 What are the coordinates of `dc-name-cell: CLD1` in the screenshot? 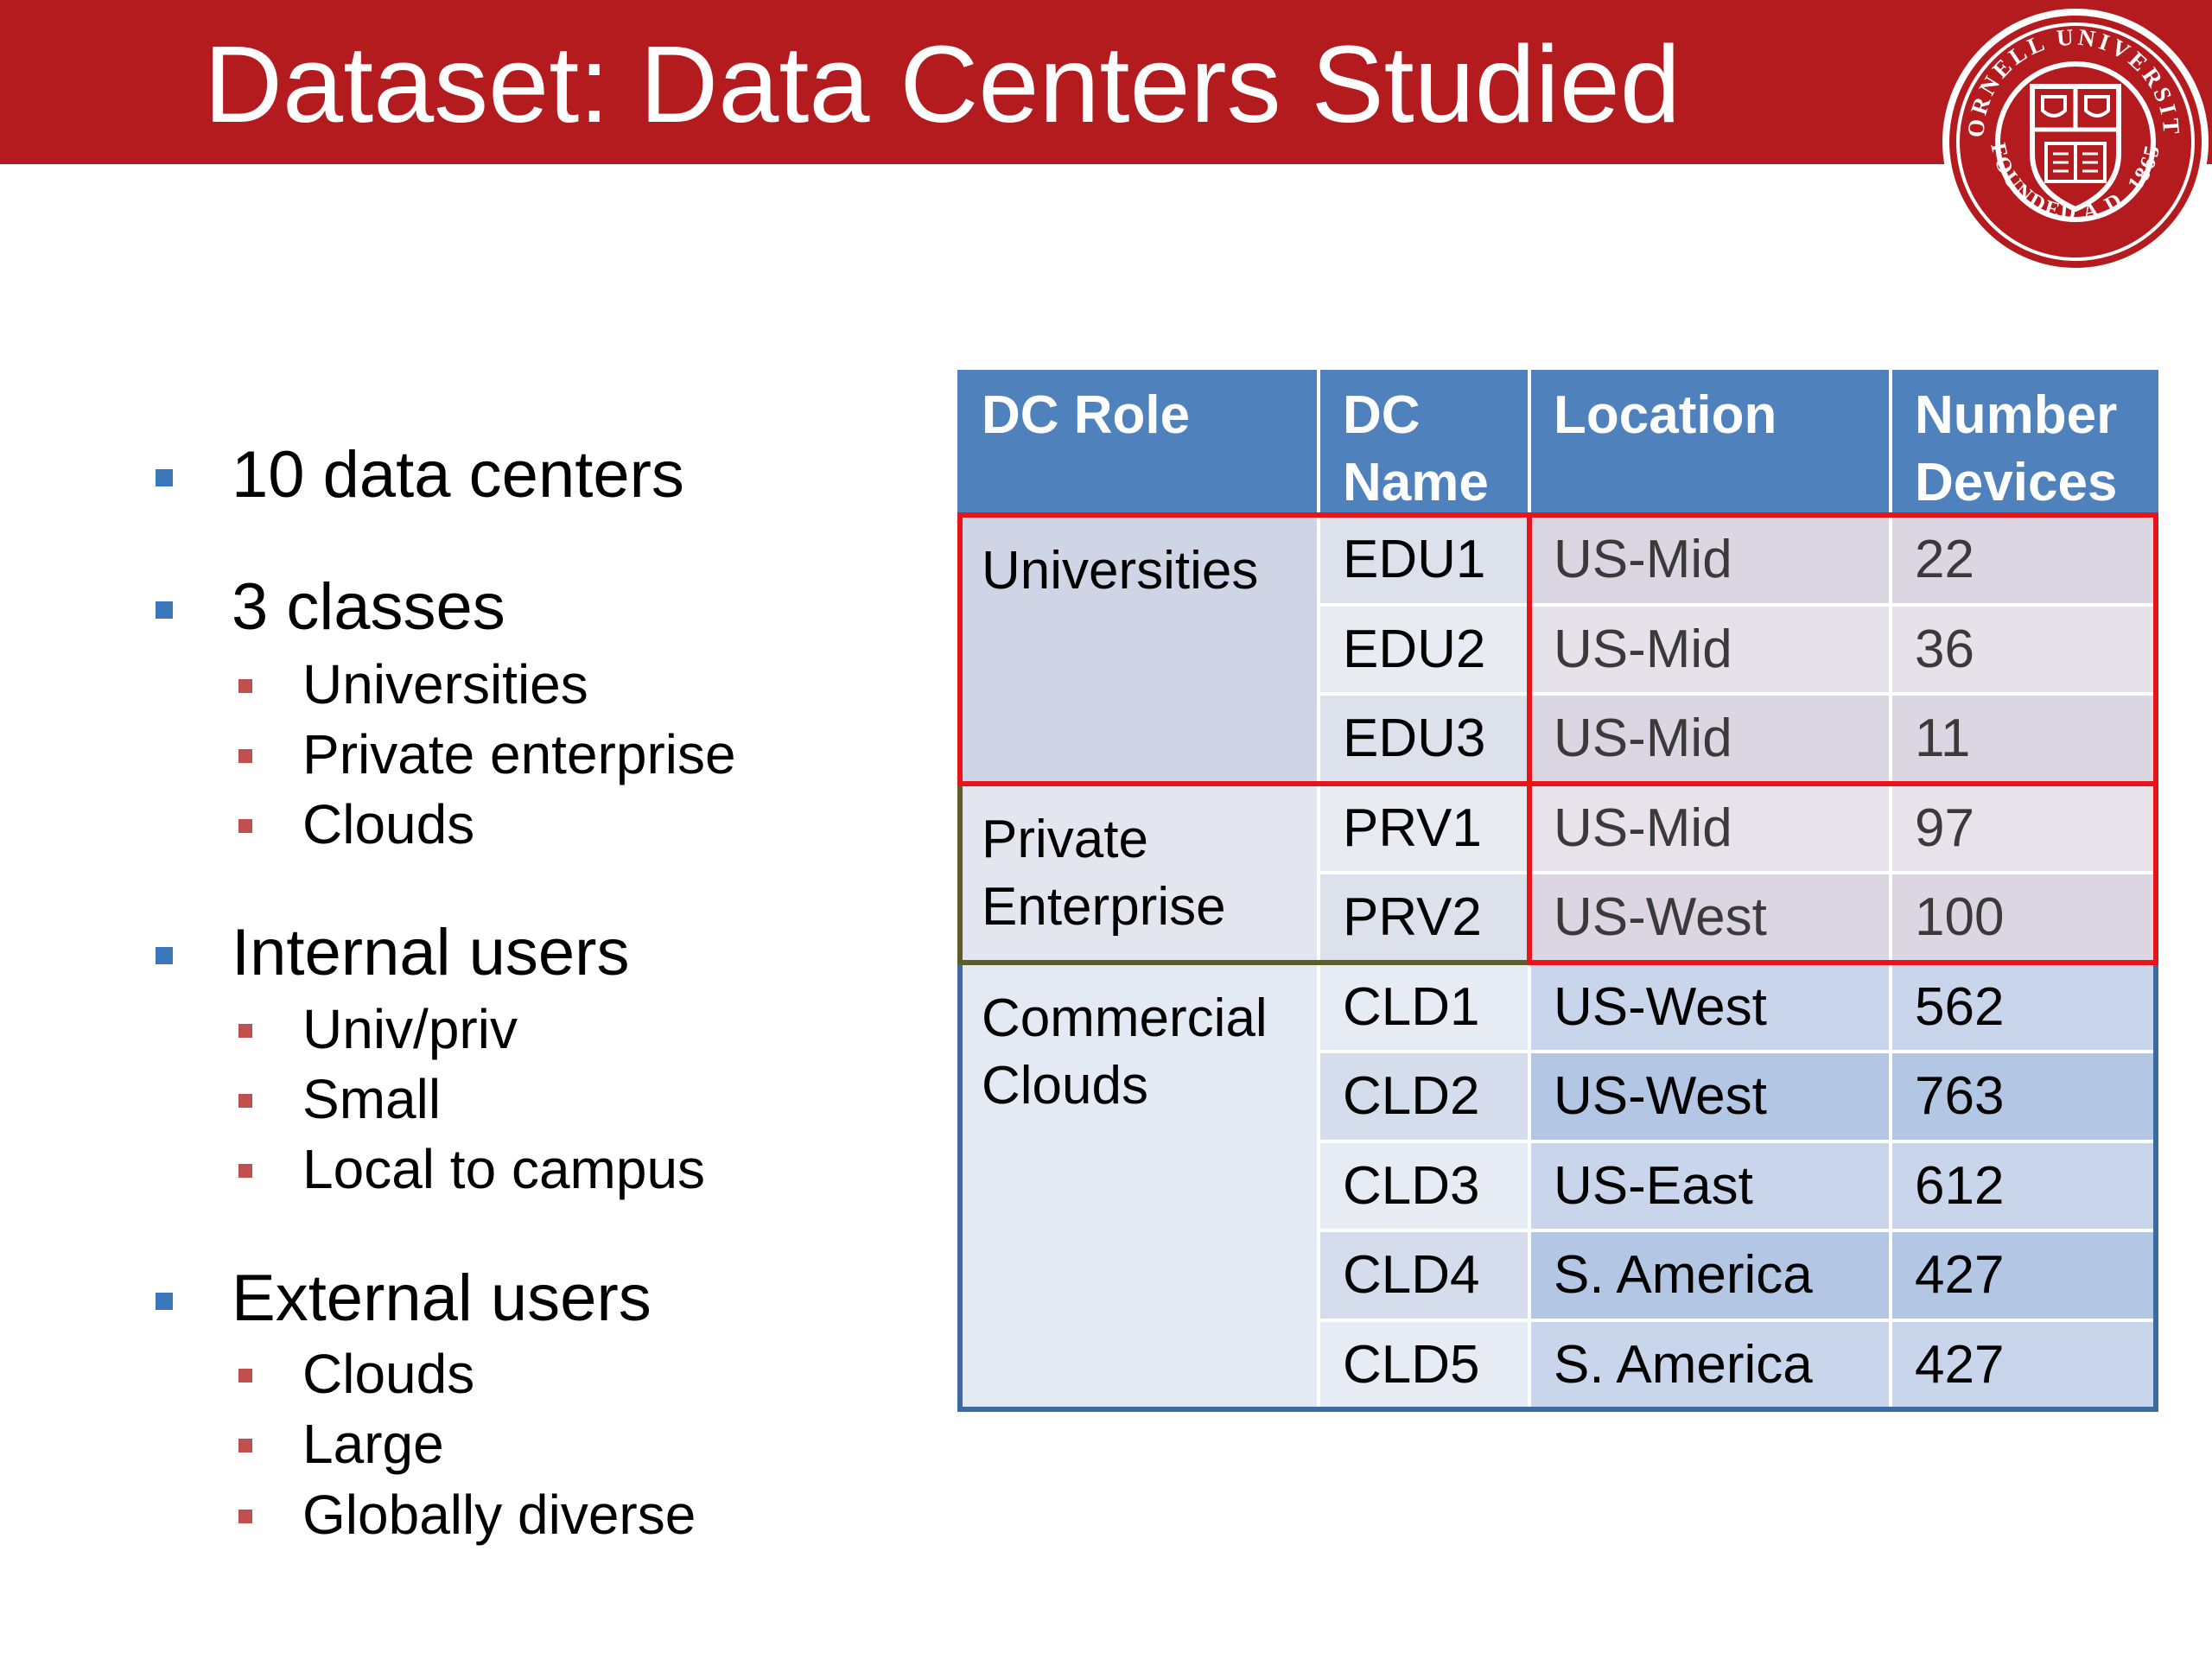 It's located at (1424, 1007).